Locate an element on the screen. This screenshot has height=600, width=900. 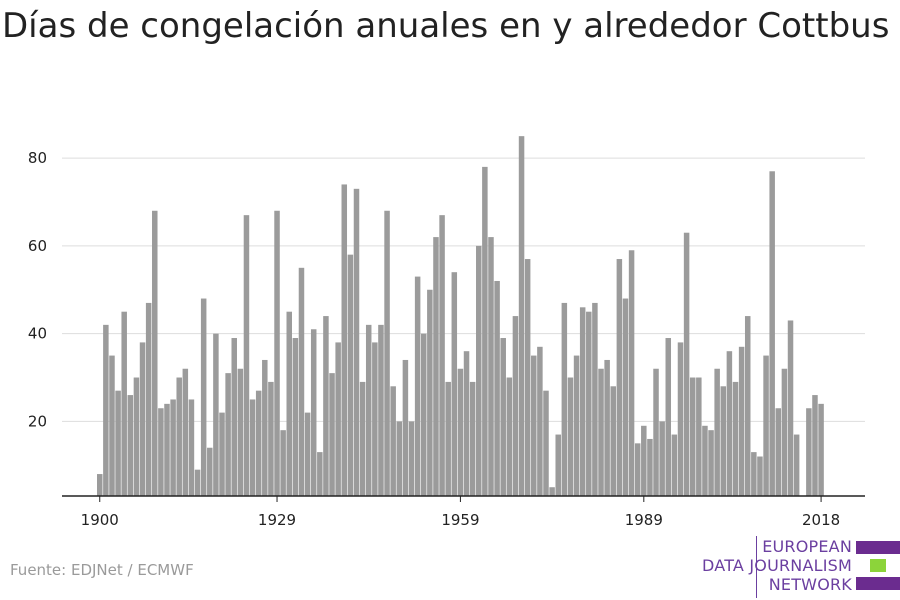
edjnet-logo: EUROPEAN DATA JOURNALISM NETWORK is located at coordinates (800, 567).